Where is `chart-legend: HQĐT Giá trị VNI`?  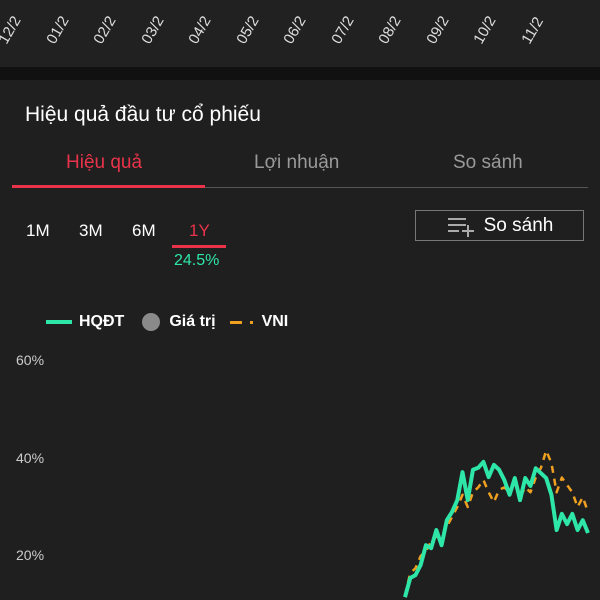
chart-legend: HQĐT Giá trị VNI is located at coordinates (167, 322).